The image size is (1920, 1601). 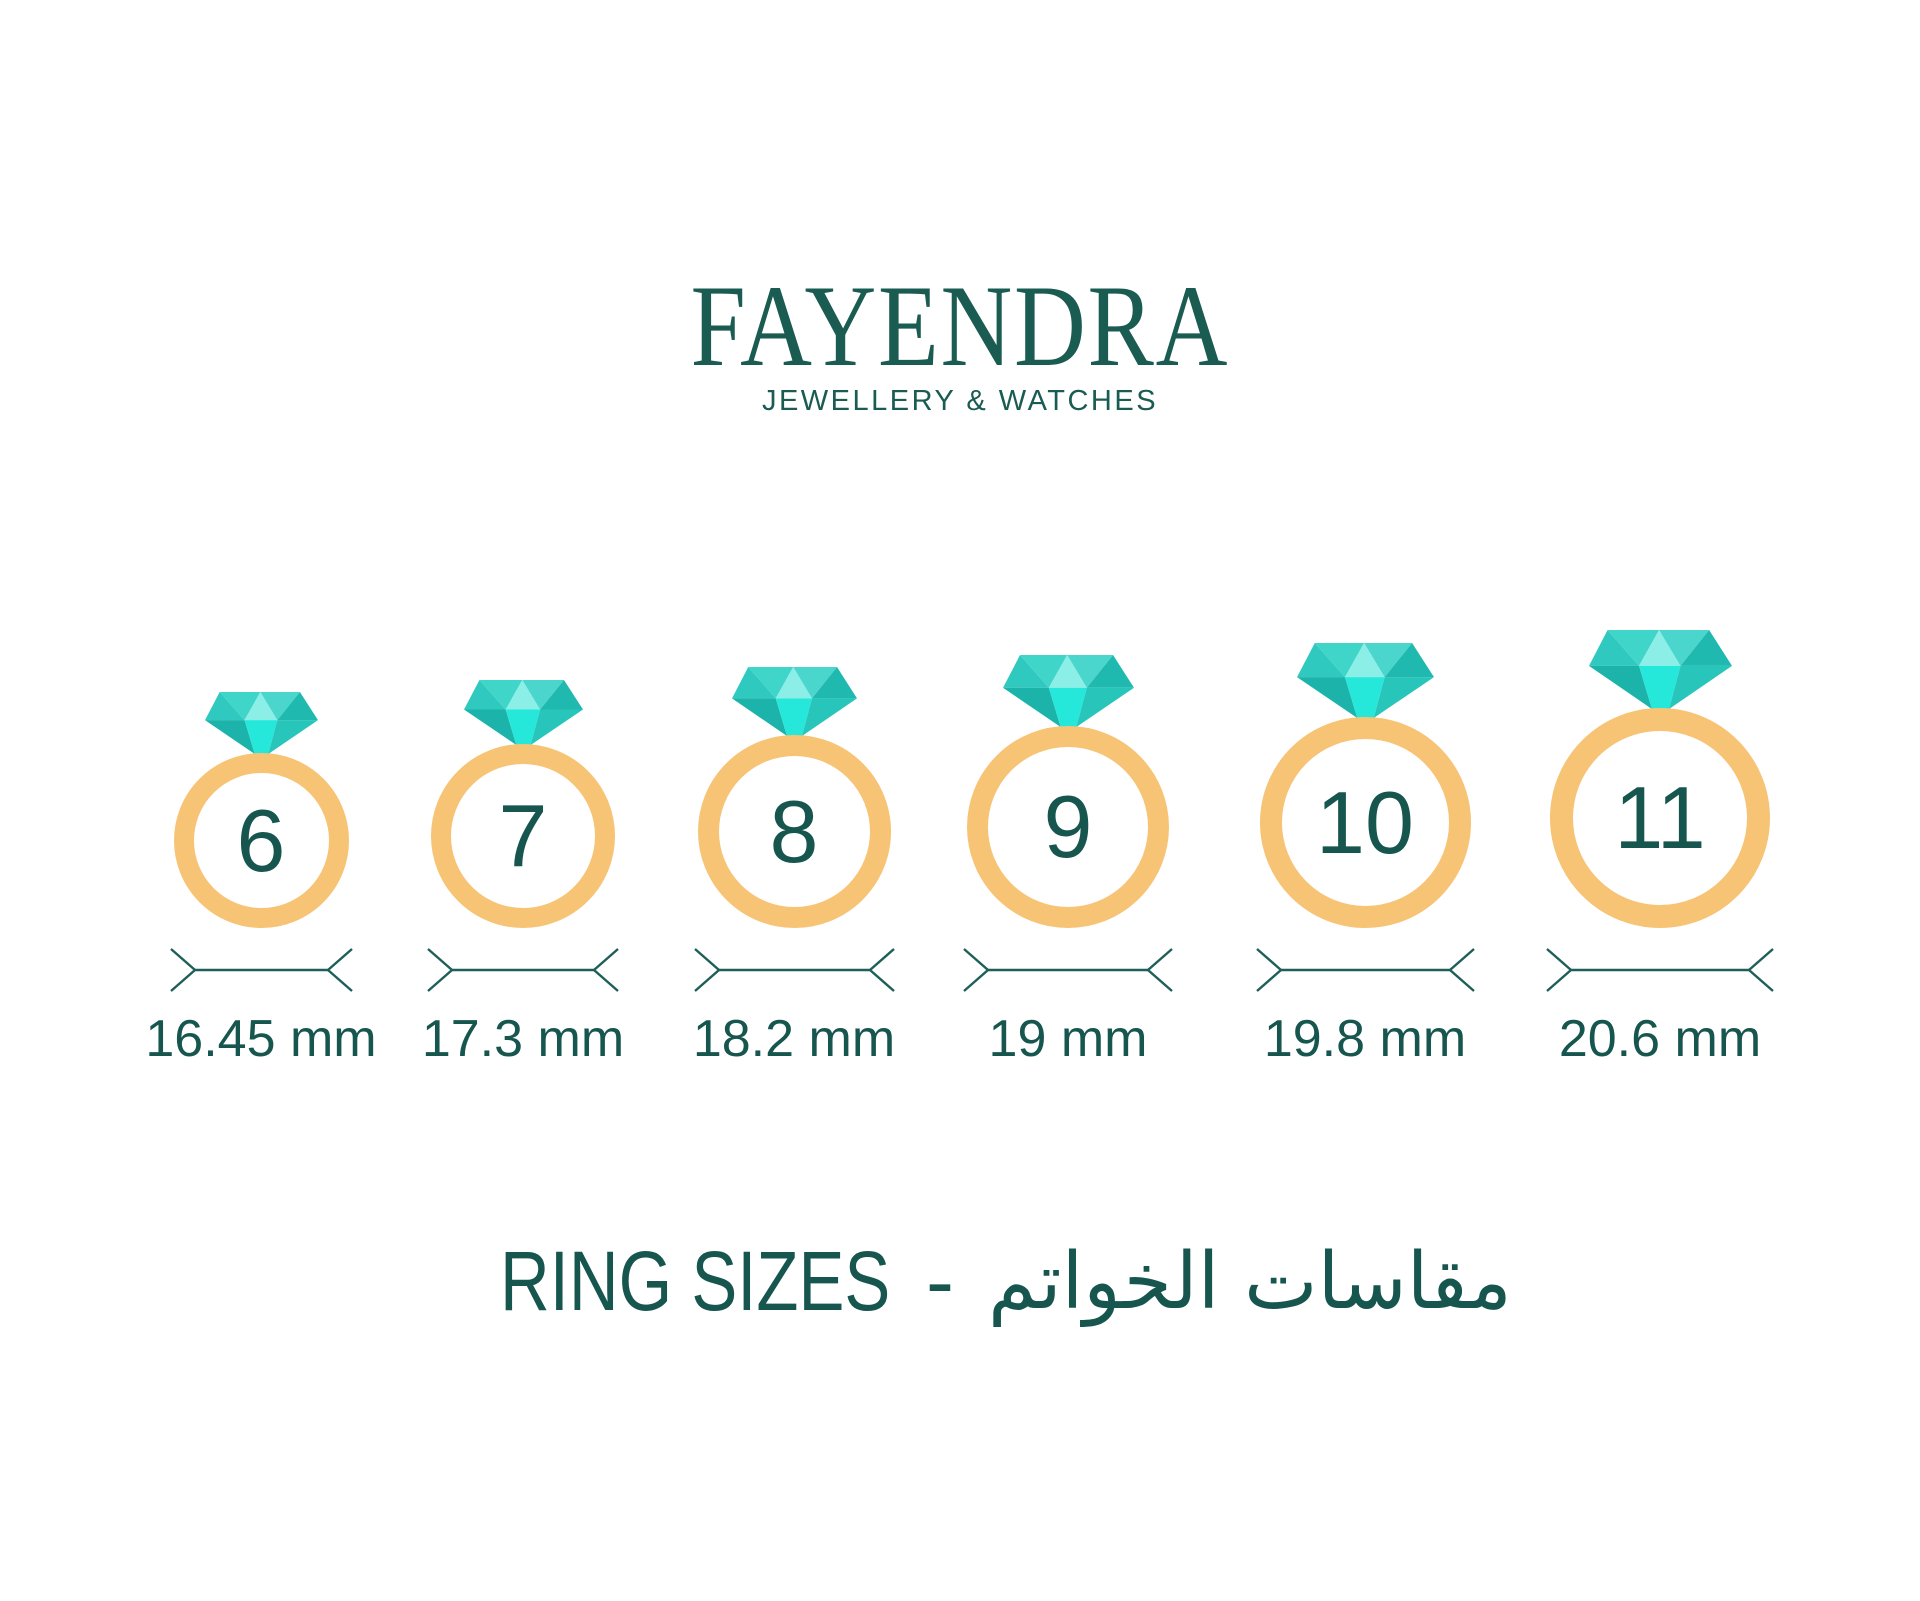 I want to click on brand-name: FAYENDRA, so click(x=960, y=326).